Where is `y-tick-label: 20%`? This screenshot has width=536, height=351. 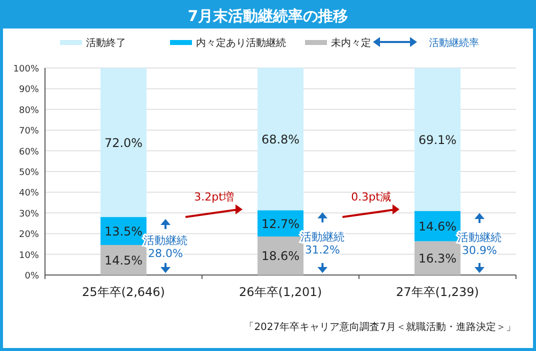 y-tick-label: 20% is located at coordinates (29, 235).